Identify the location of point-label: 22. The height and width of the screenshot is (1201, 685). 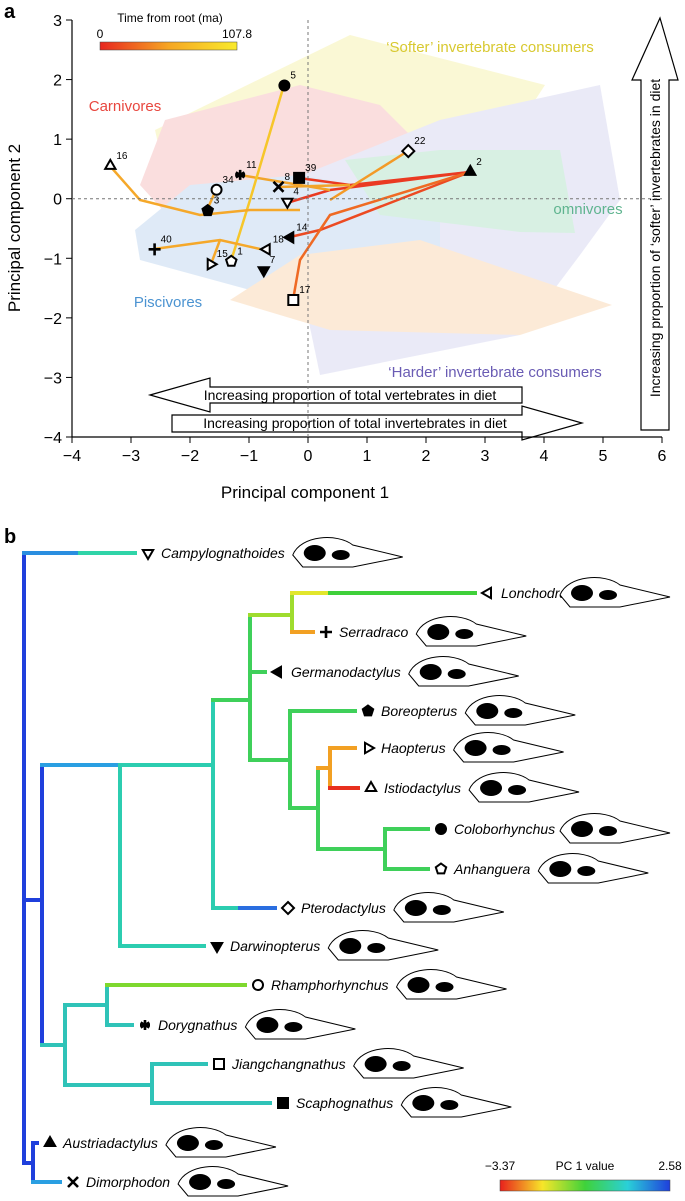
(420, 141).